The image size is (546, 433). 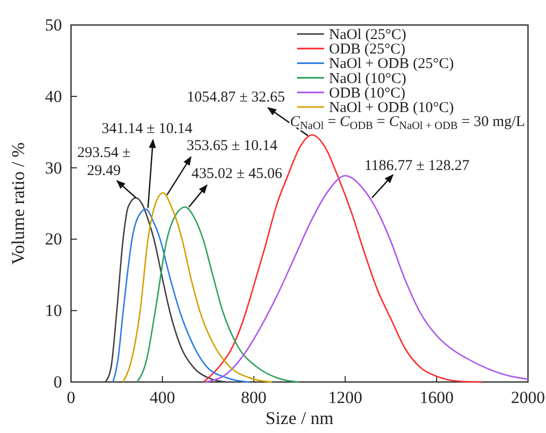 I want to click on legend-label: NaOl + ODB (25°C), so click(x=391, y=64).